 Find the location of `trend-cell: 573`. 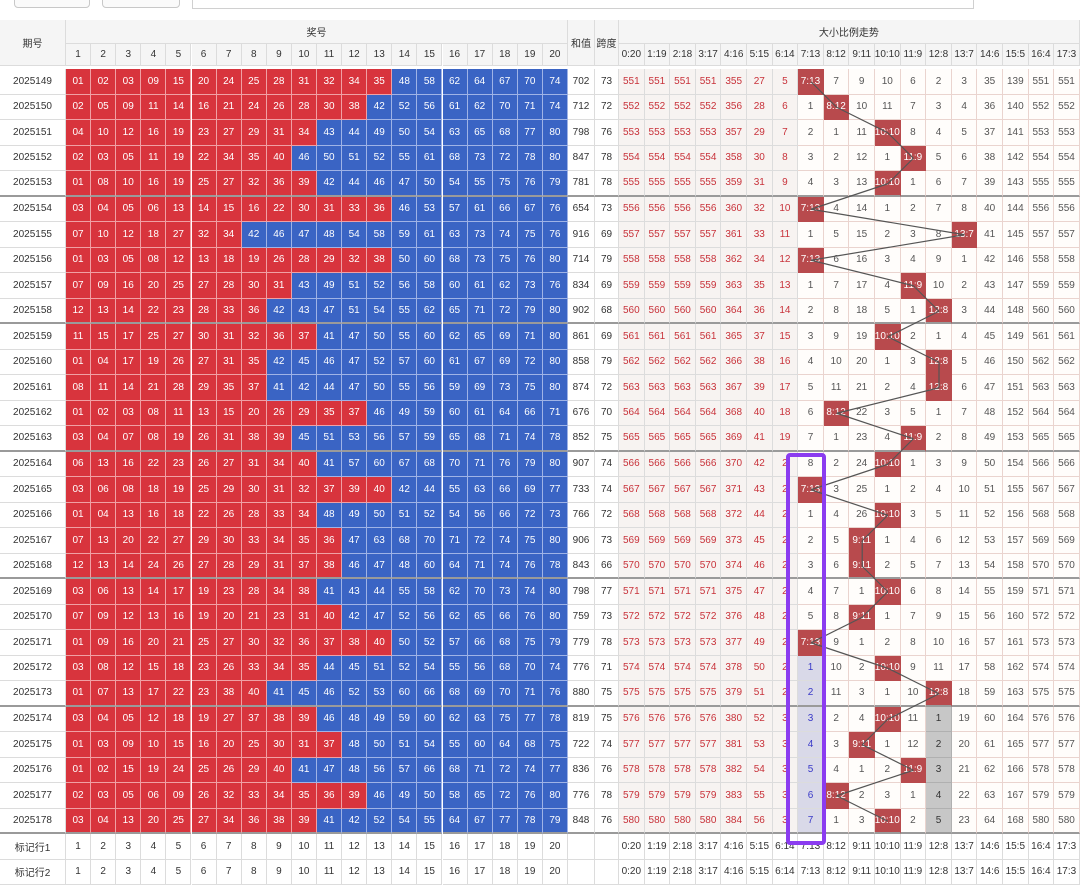

trend-cell: 573 is located at coordinates (708, 643).